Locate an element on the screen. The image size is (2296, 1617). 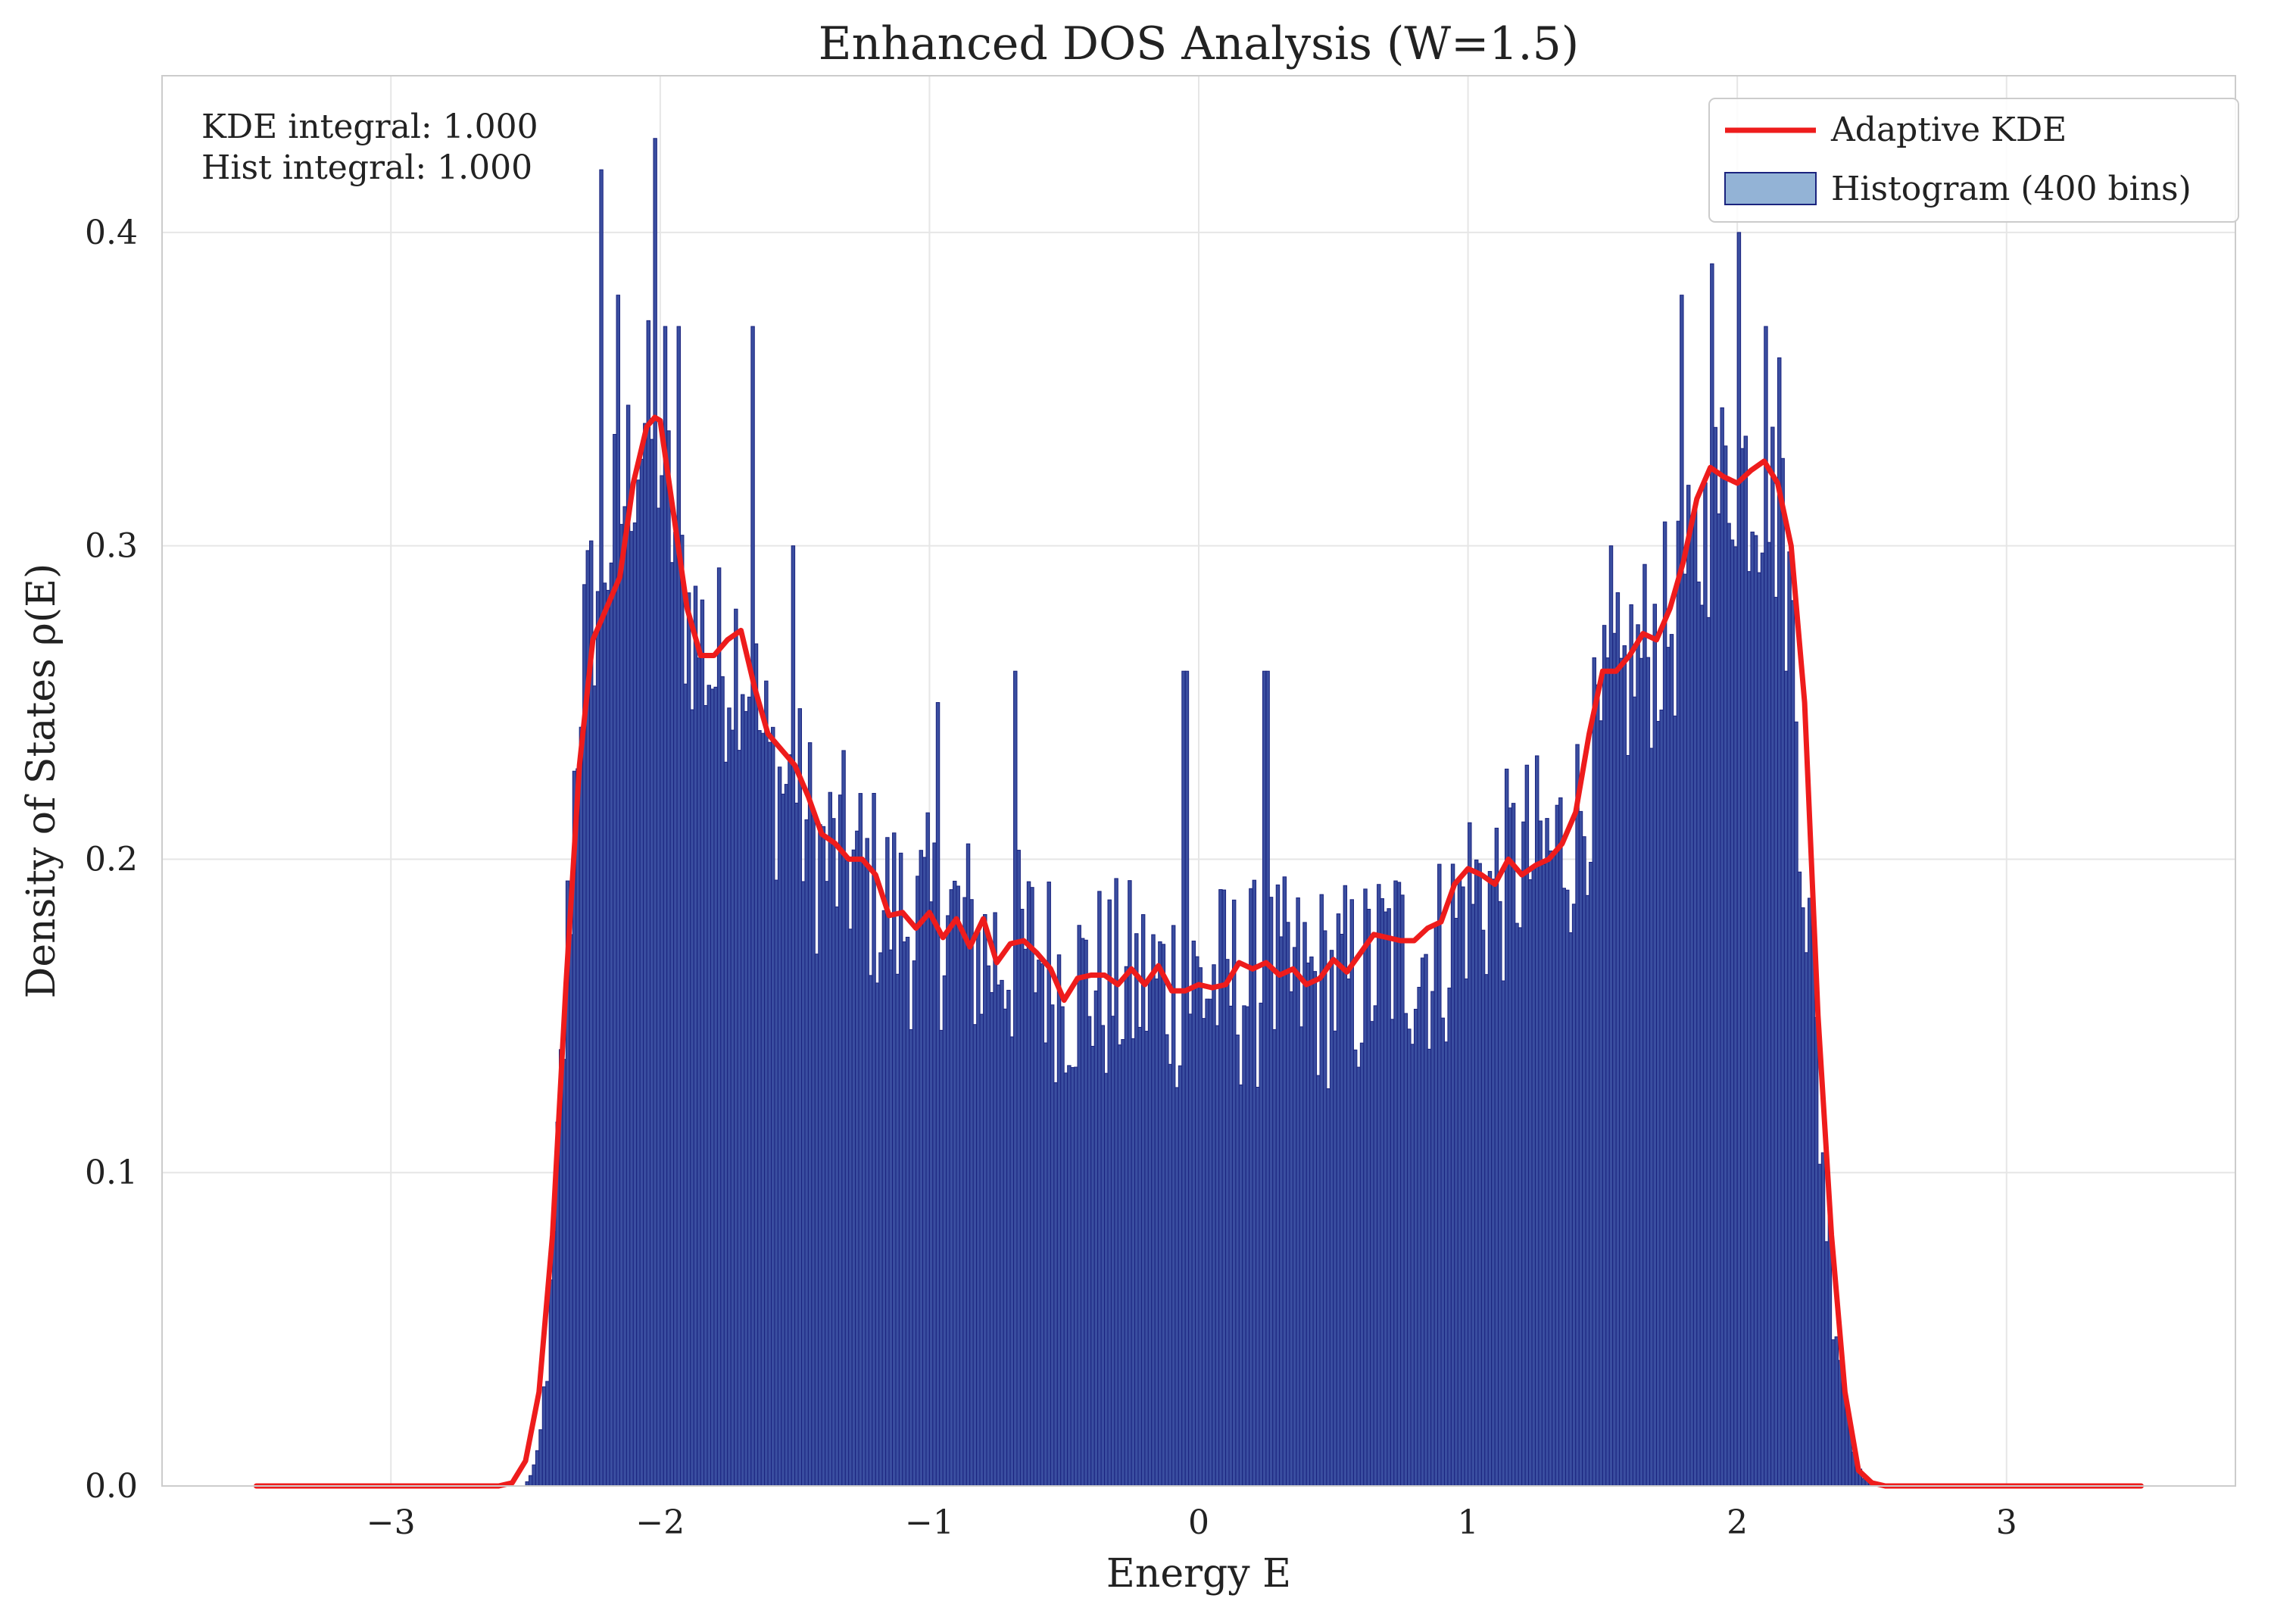
legend: Adaptive KDE Histogram (400 bins) is located at coordinates (1974, 160).